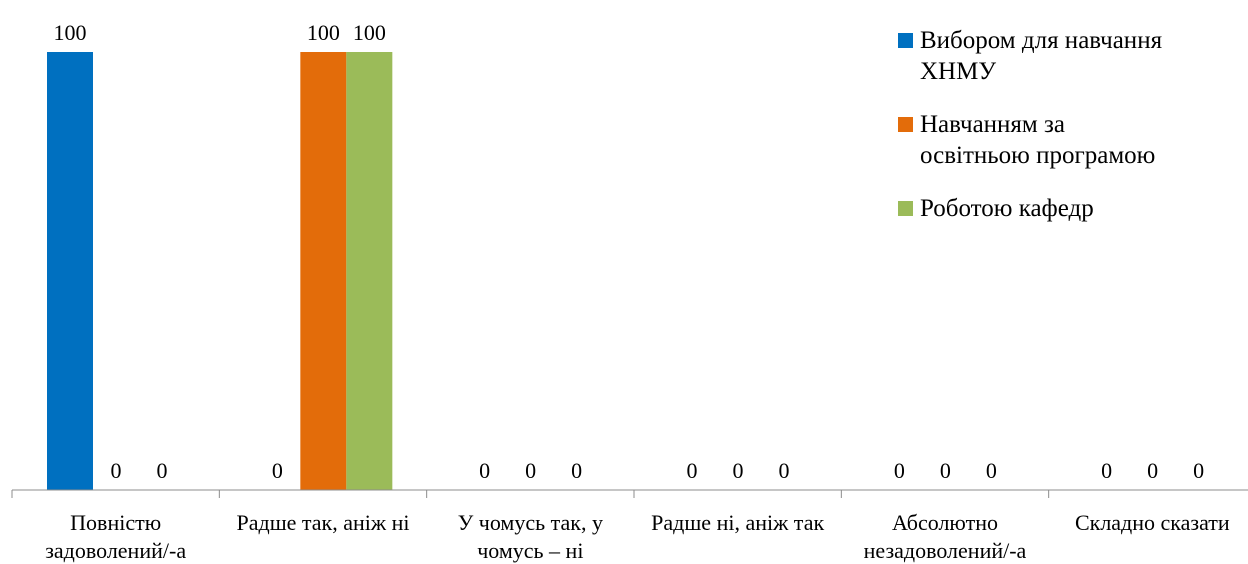  What do you see at coordinates (277, 470) in the screenshot?
I see `data-label-s0-c1: 0` at bounding box center [277, 470].